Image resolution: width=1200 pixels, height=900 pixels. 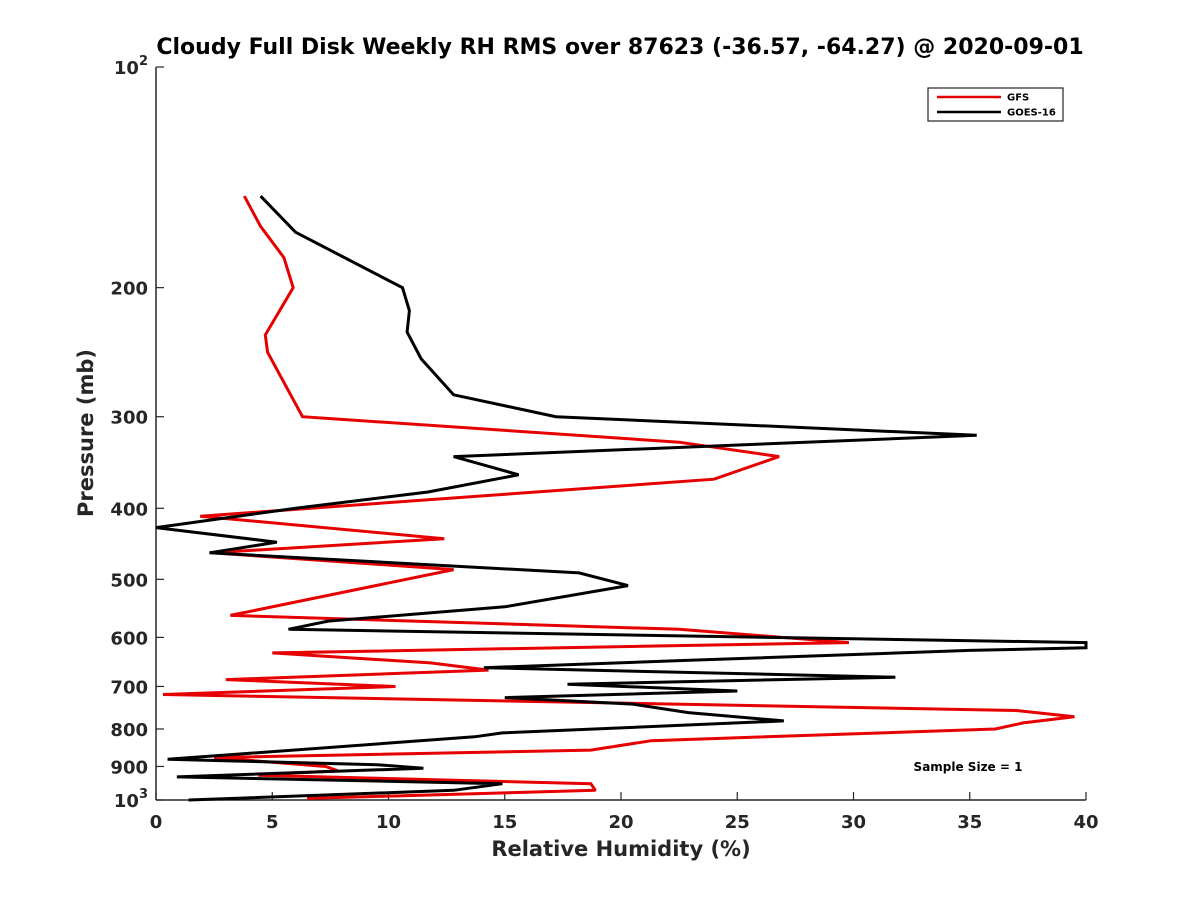 I want to click on legend-box, so click(x=995, y=104).